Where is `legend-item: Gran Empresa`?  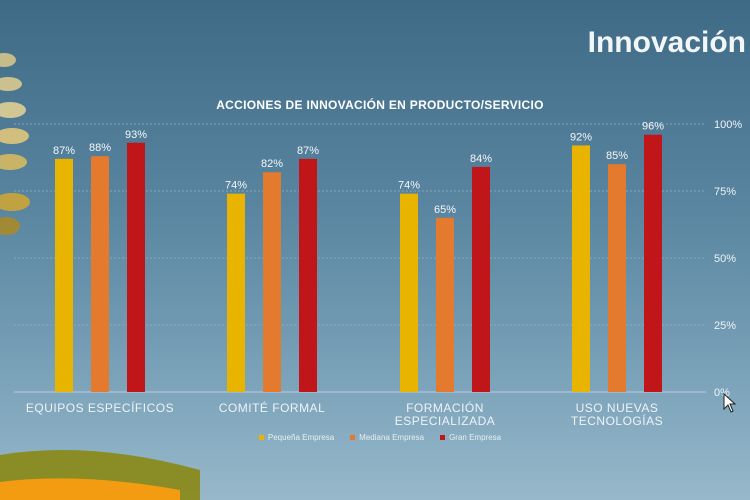
legend-item: Gran Empresa is located at coordinates (470, 437).